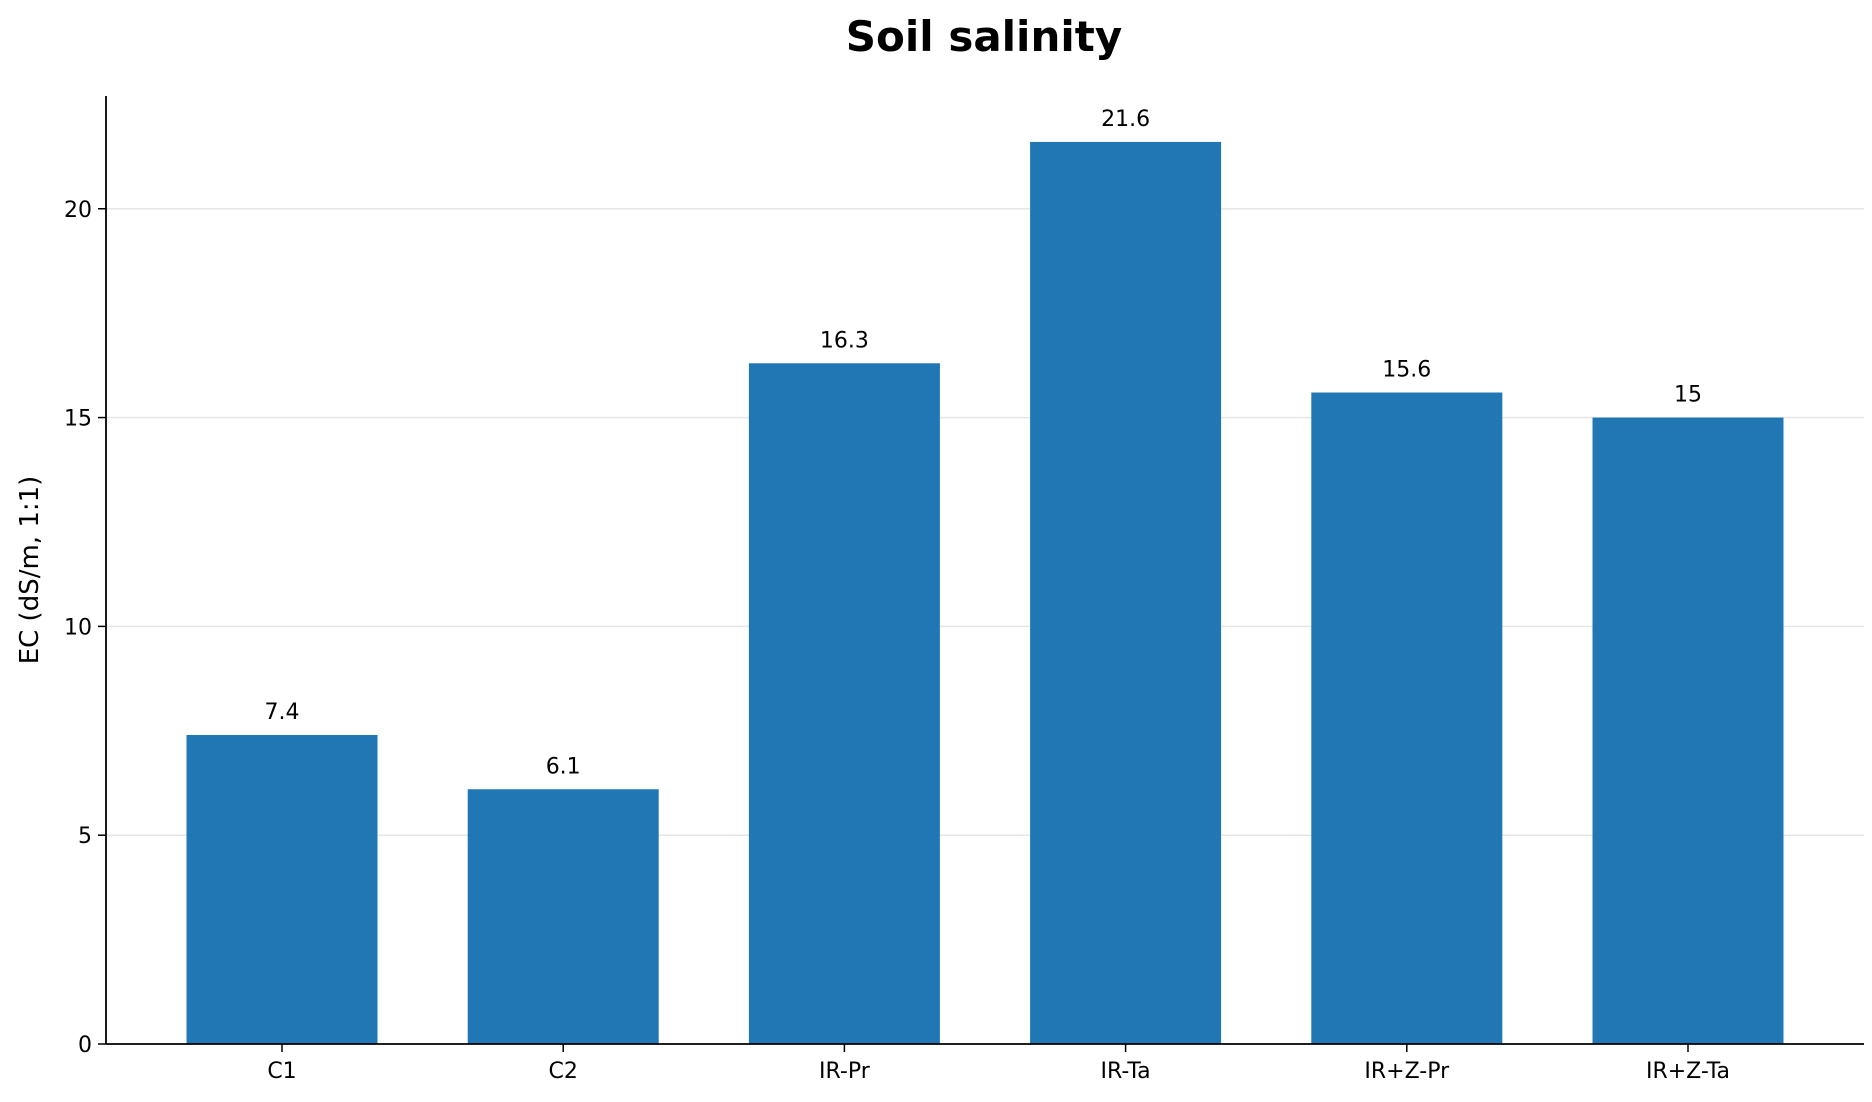  Describe the element at coordinates (78, 419) in the screenshot. I see `y-tick-label: 15` at that location.